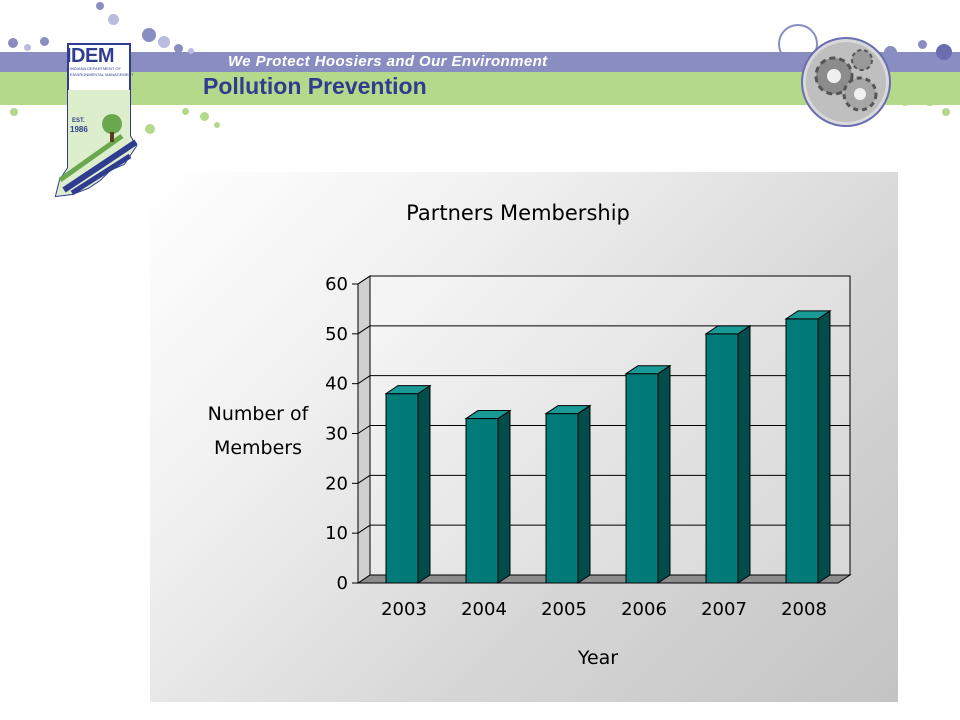 The width and height of the screenshot is (960, 720). Describe the element at coordinates (315, 86) in the screenshot. I see `section-title: Pollution Prevention` at that location.